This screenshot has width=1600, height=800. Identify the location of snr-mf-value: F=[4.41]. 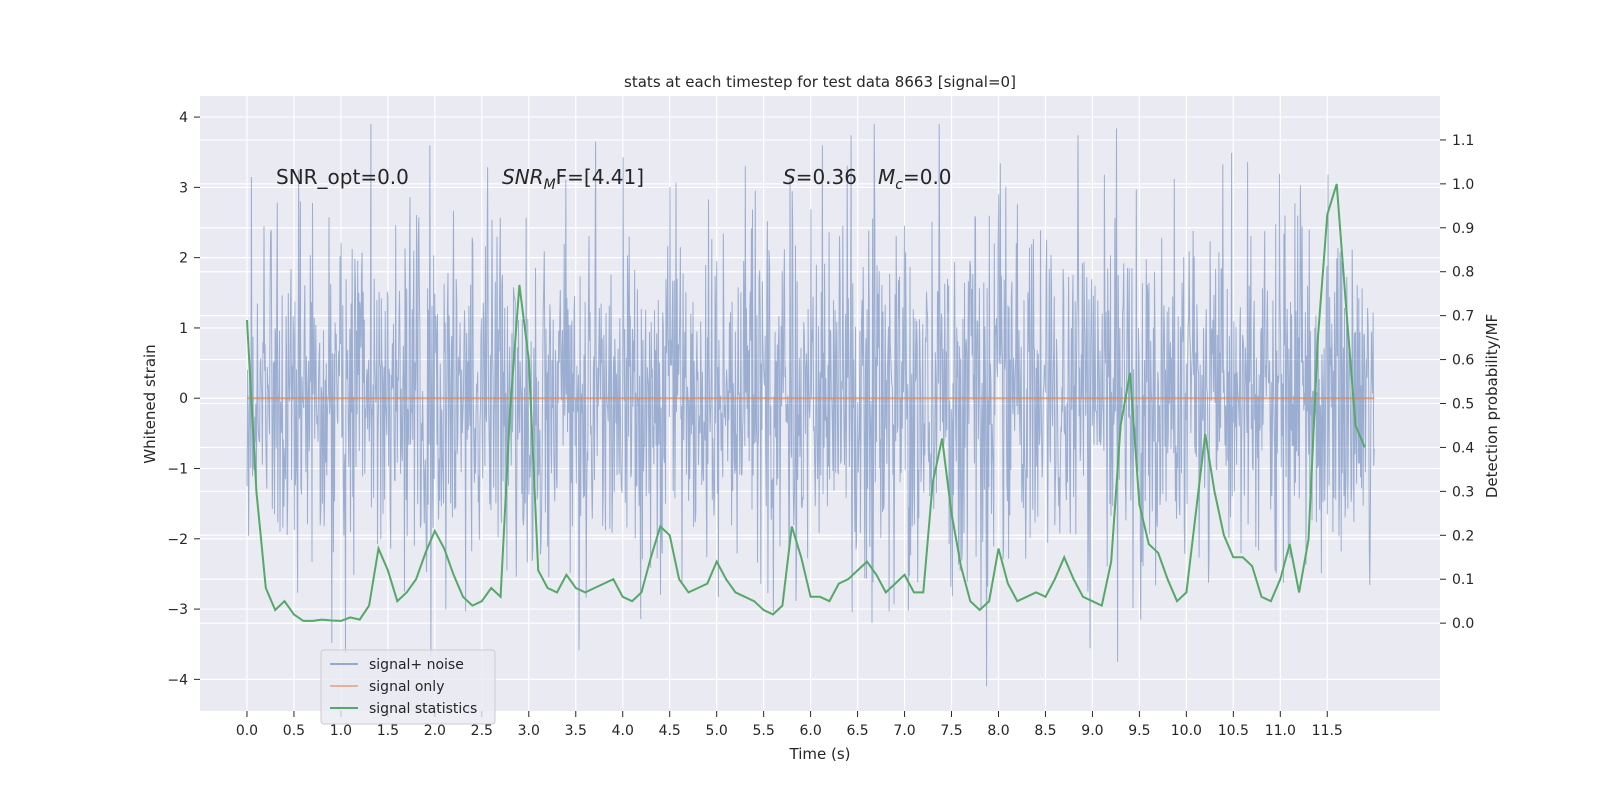
(600, 177).